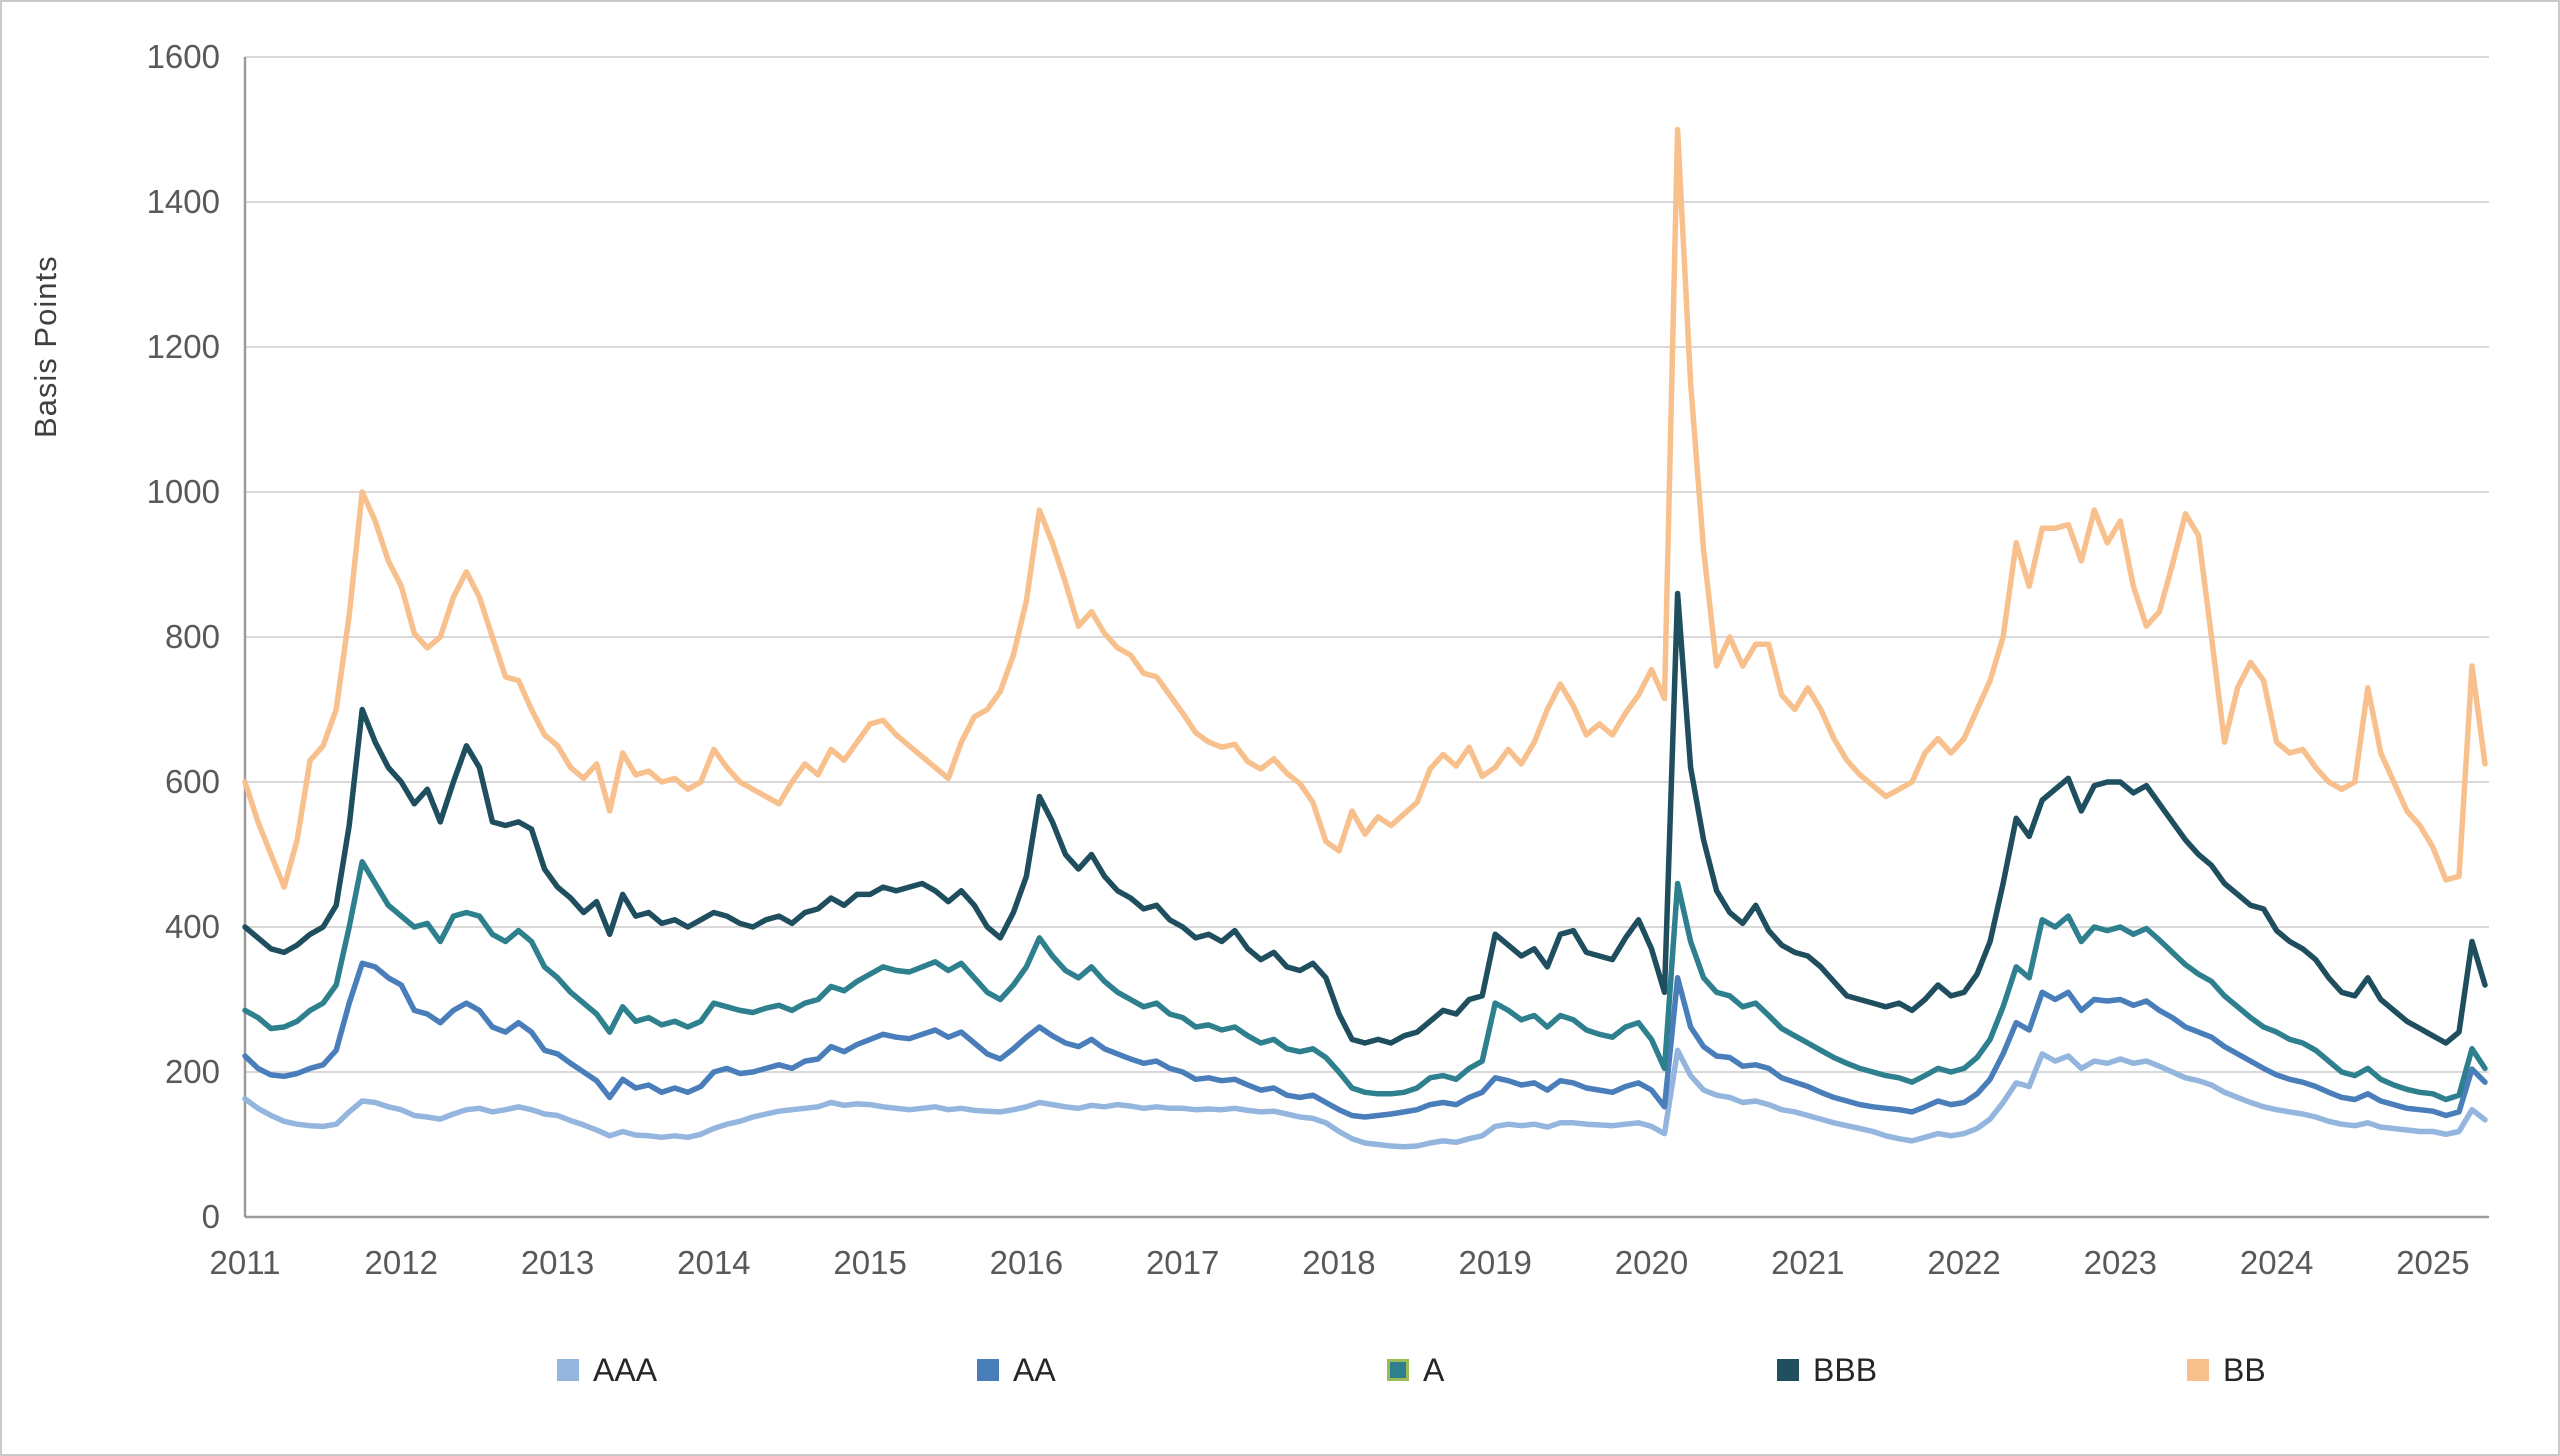 Image resolution: width=2560 pixels, height=1456 pixels. What do you see at coordinates (1365, 1040) in the screenshot?
I see `series-line-aa` at bounding box center [1365, 1040].